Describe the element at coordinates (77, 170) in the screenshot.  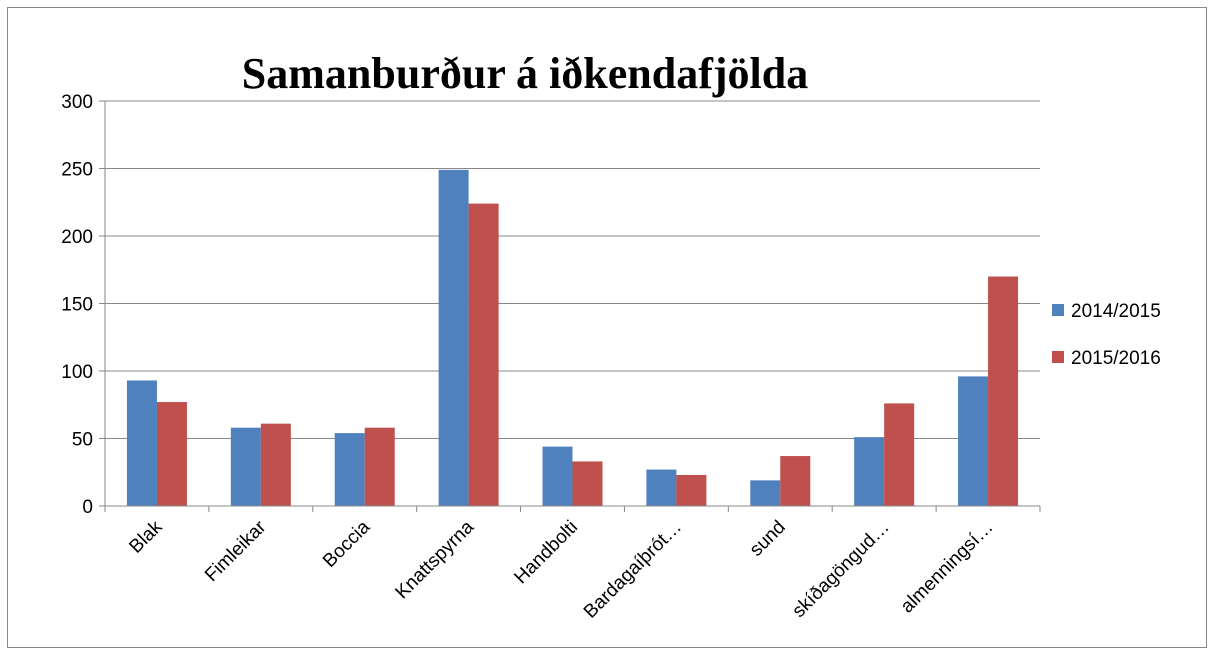
I see `y-tick-label: 250` at that location.